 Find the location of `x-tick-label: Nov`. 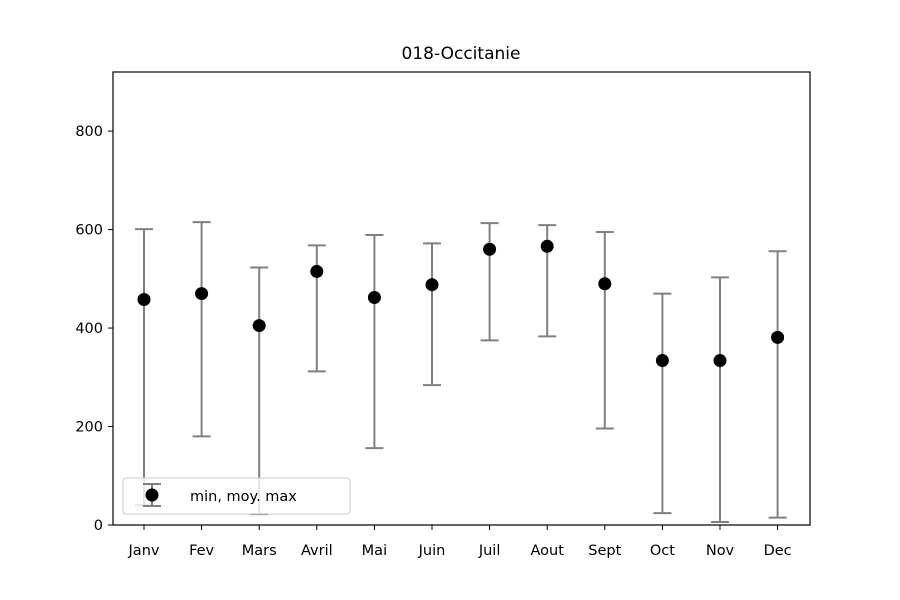

x-tick-label: Nov is located at coordinates (720, 551).